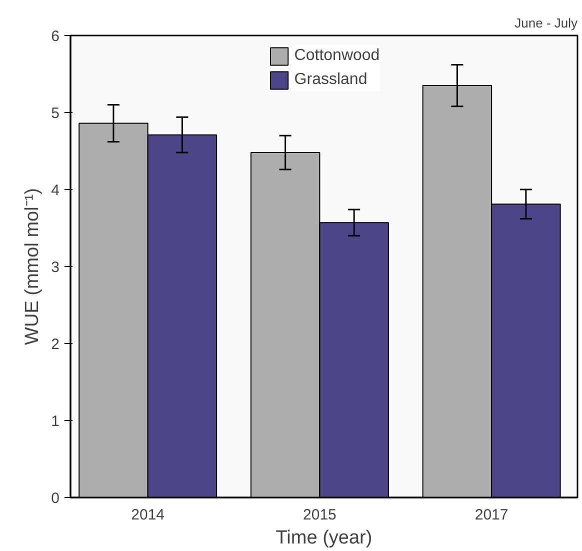 The width and height of the screenshot is (582, 551). I want to click on y-tick-label: 0, so click(55, 498).